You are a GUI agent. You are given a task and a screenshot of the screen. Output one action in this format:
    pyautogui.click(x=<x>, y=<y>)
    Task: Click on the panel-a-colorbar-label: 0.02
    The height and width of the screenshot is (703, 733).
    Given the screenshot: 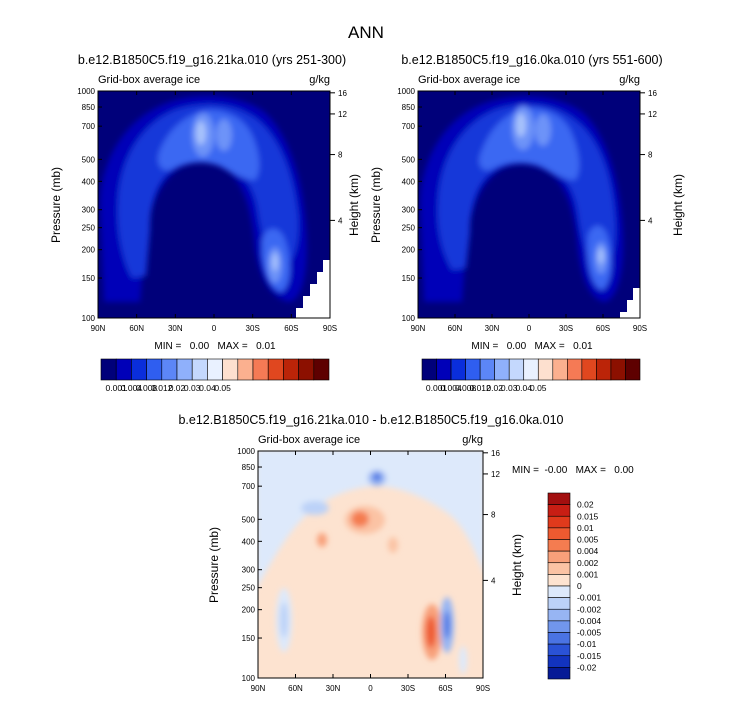 What is the action you would take?
    pyautogui.click(x=177, y=388)
    